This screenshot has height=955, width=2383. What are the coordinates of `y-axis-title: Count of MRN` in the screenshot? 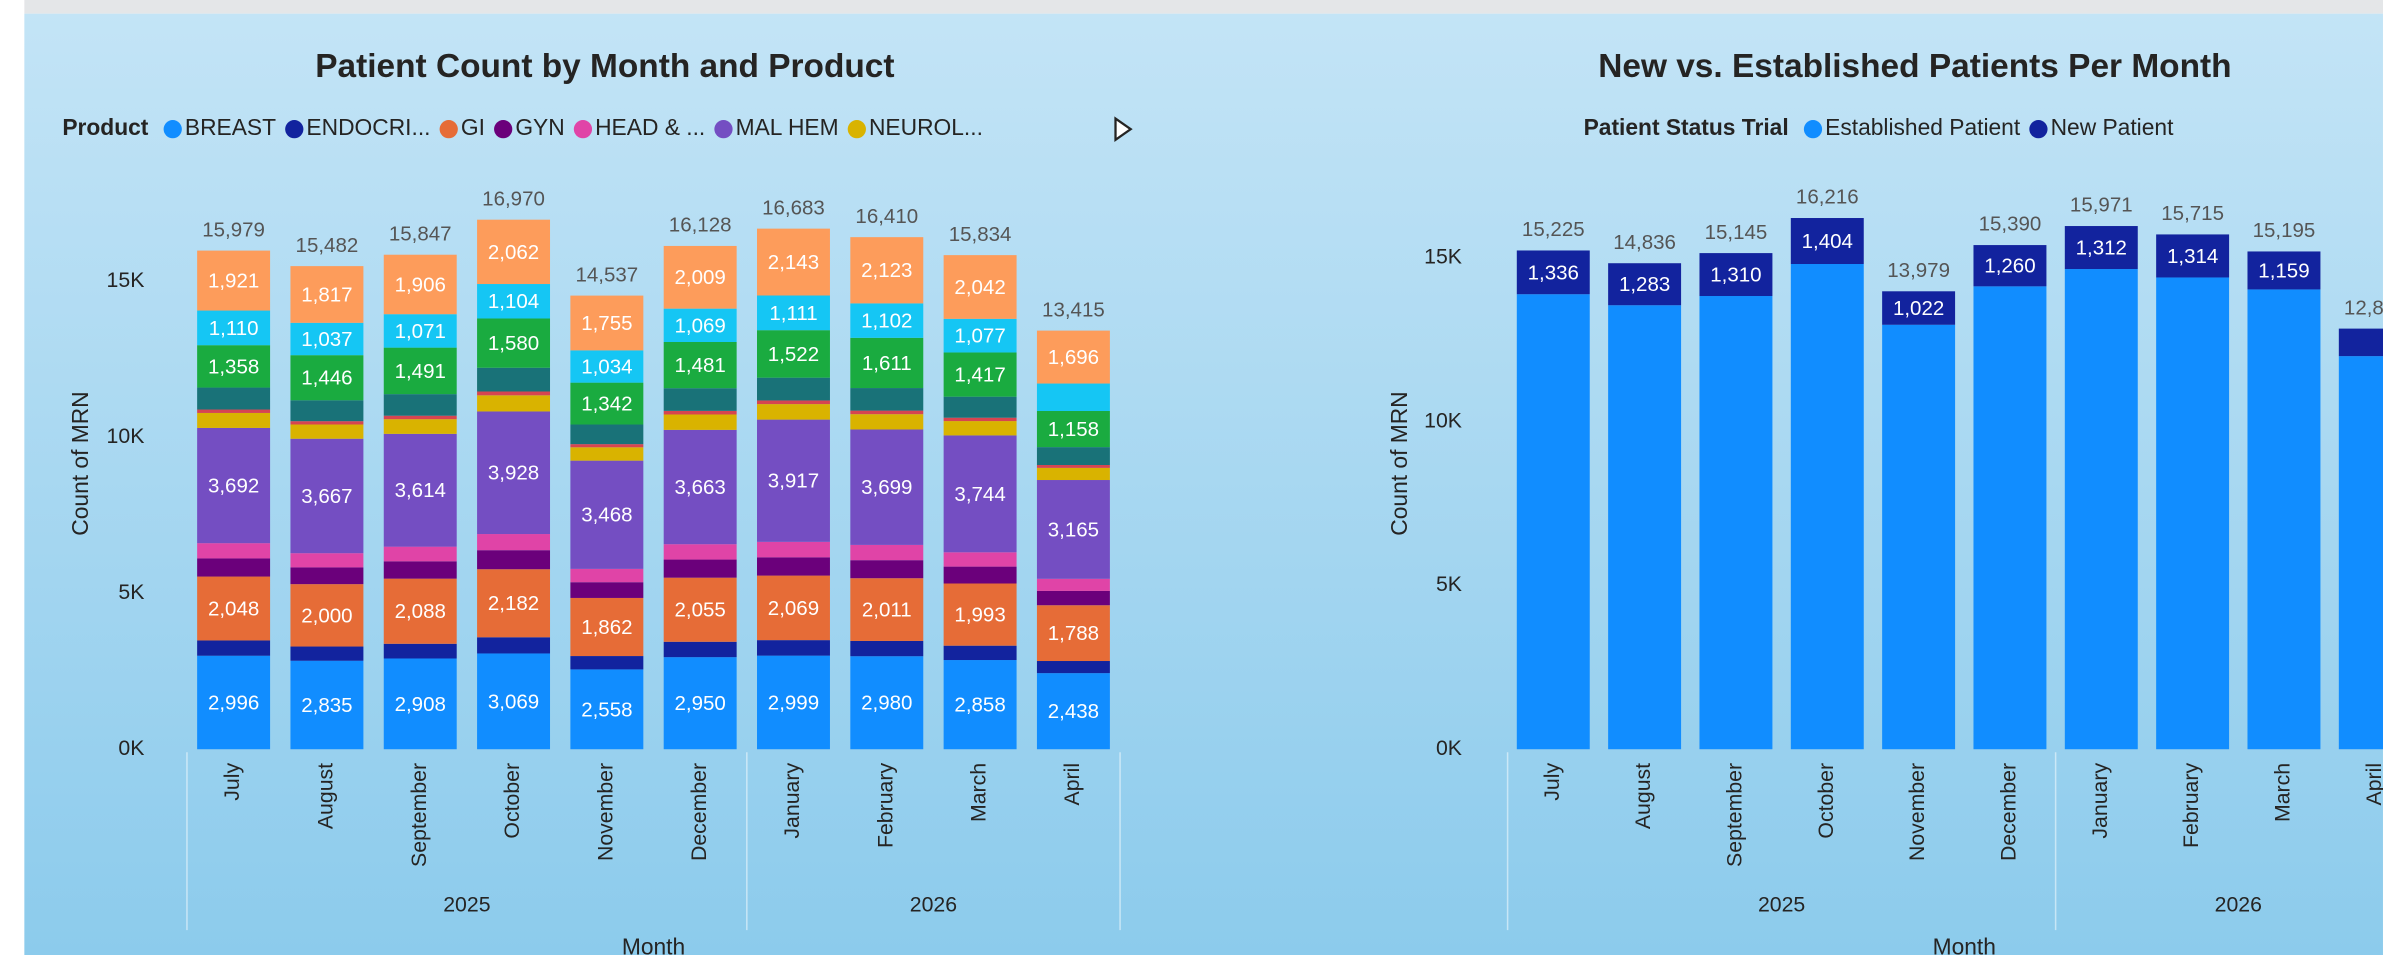 It's located at (80, 463).